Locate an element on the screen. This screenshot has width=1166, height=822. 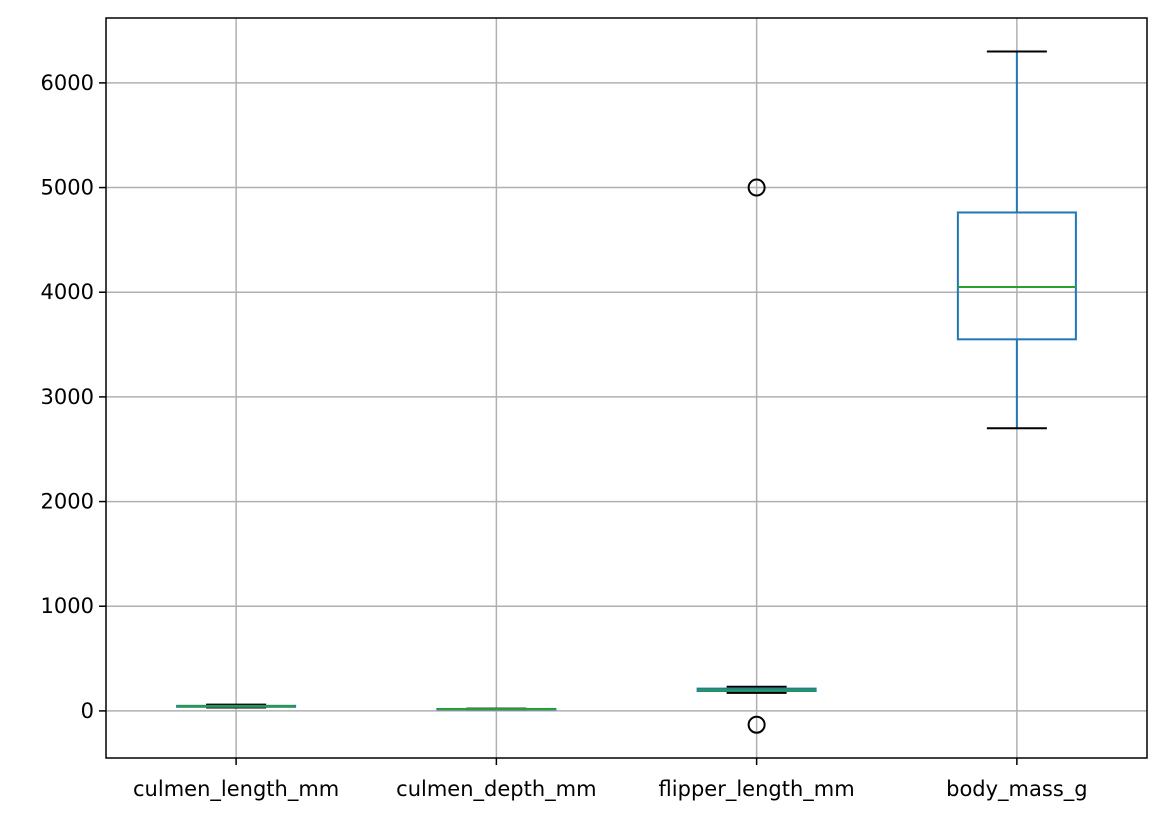
x-tick-label: culmen_depth_mm is located at coordinates (496, 789).